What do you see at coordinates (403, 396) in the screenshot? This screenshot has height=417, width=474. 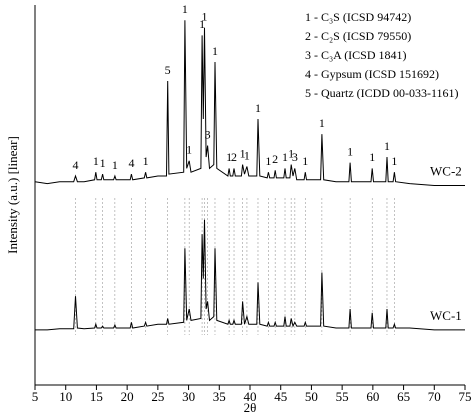 I see `x-tick-label: 65` at bounding box center [403, 396].